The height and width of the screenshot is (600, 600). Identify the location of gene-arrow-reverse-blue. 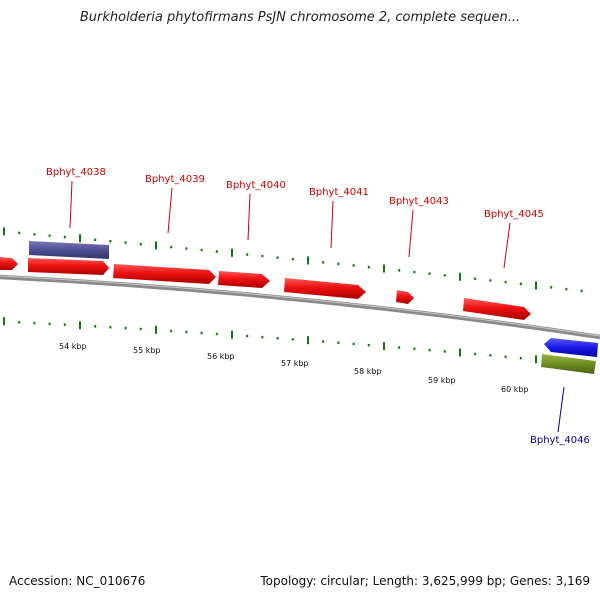
(571, 347).